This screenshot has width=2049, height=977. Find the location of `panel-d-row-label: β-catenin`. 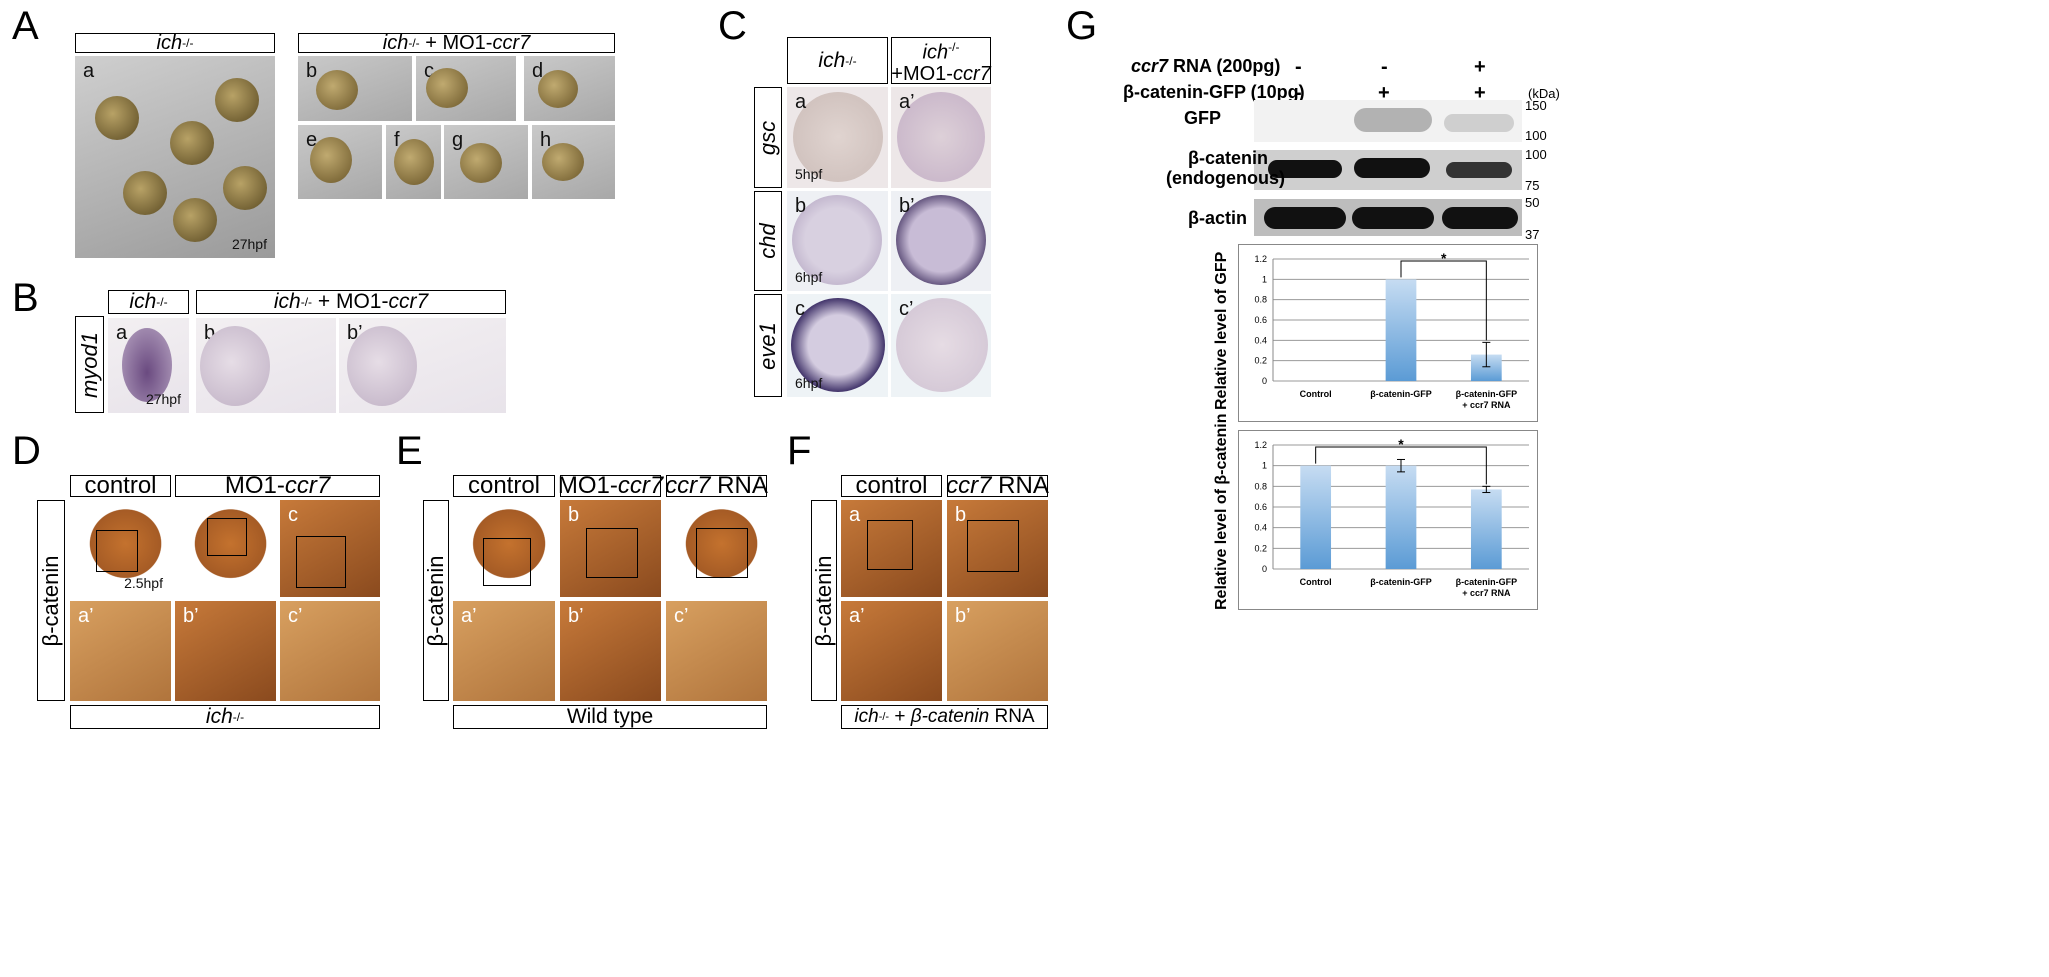

panel-d-row-label: β-catenin is located at coordinates (51, 600).